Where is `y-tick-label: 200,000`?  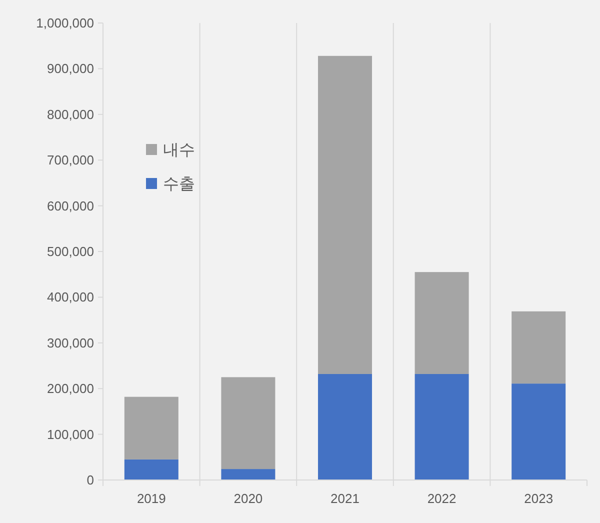
y-tick-label: 200,000 is located at coordinates (70, 388).